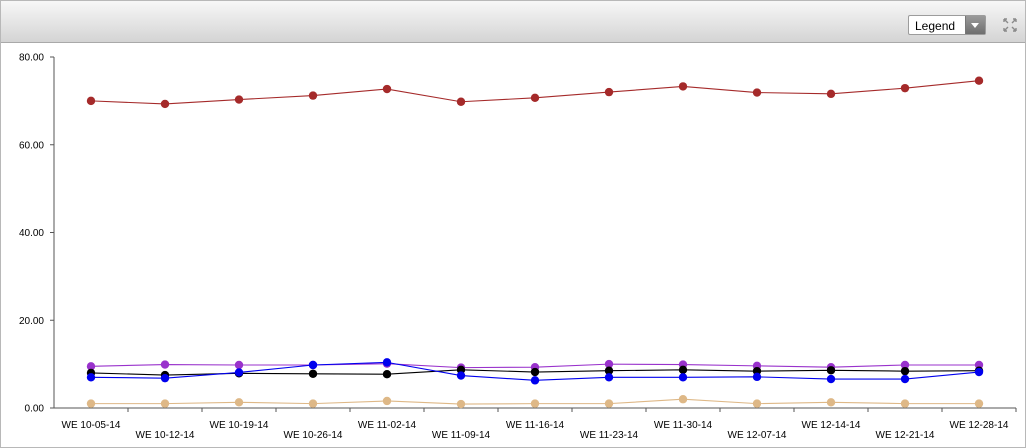 This screenshot has width=1026, height=448. What do you see at coordinates (757, 435) in the screenshot?
I see `x-tick-label: WE 12-07-14` at bounding box center [757, 435].